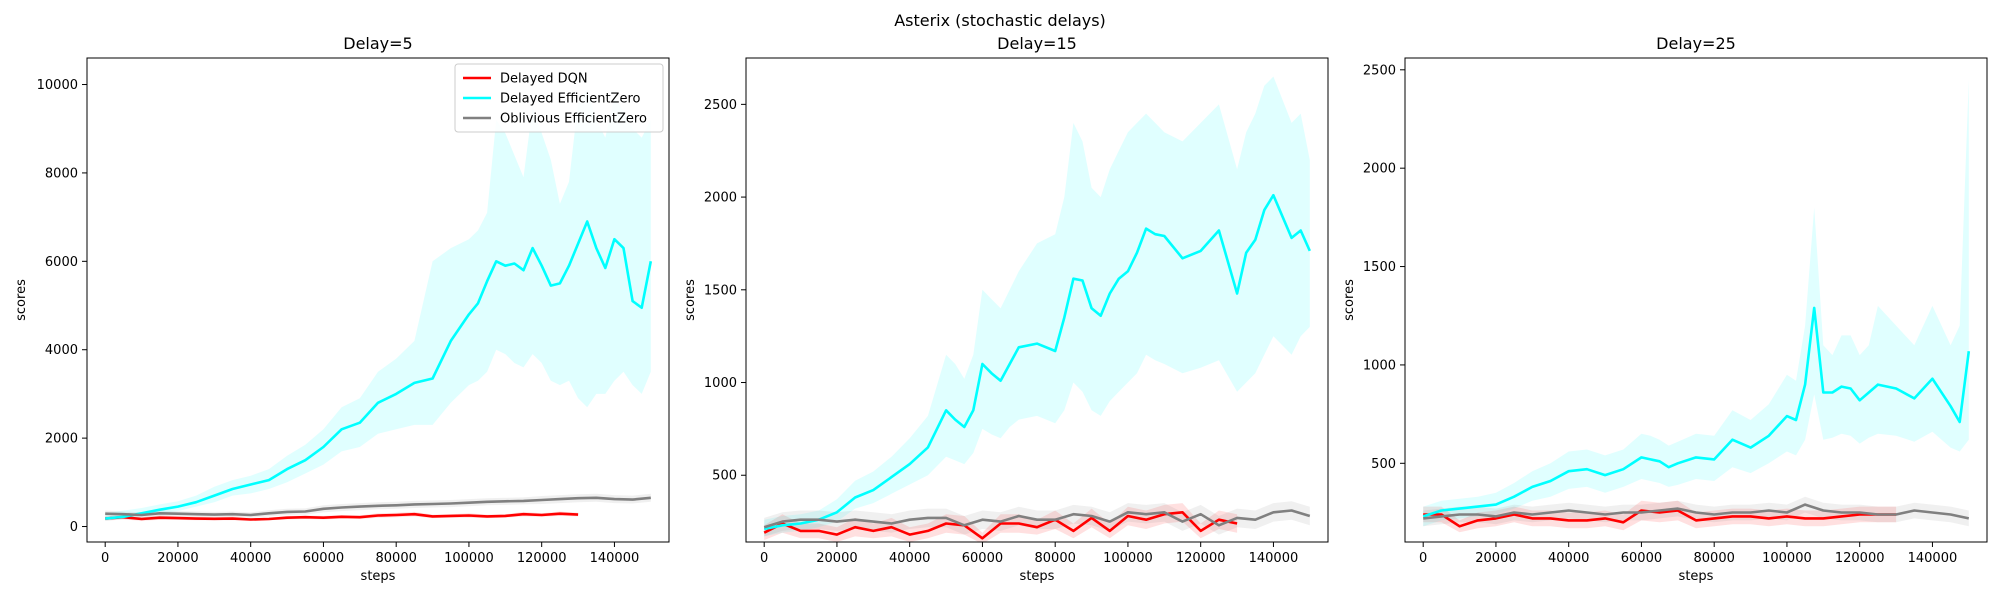 The image size is (2000, 600). Describe the element at coordinates (61, 350) in the screenshot. I see `y-tick-label: 4000` at that location.